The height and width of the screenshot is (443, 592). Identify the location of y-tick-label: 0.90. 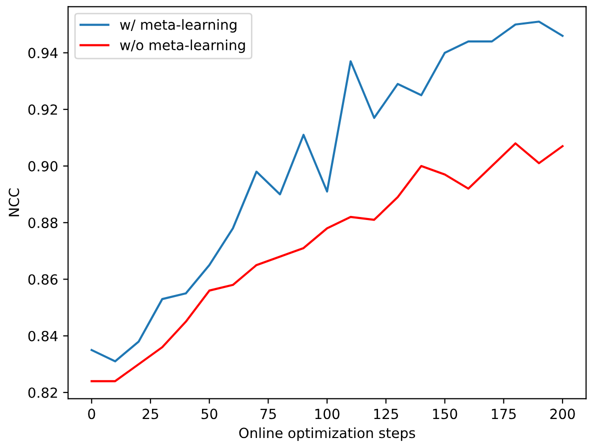
(43, 166).